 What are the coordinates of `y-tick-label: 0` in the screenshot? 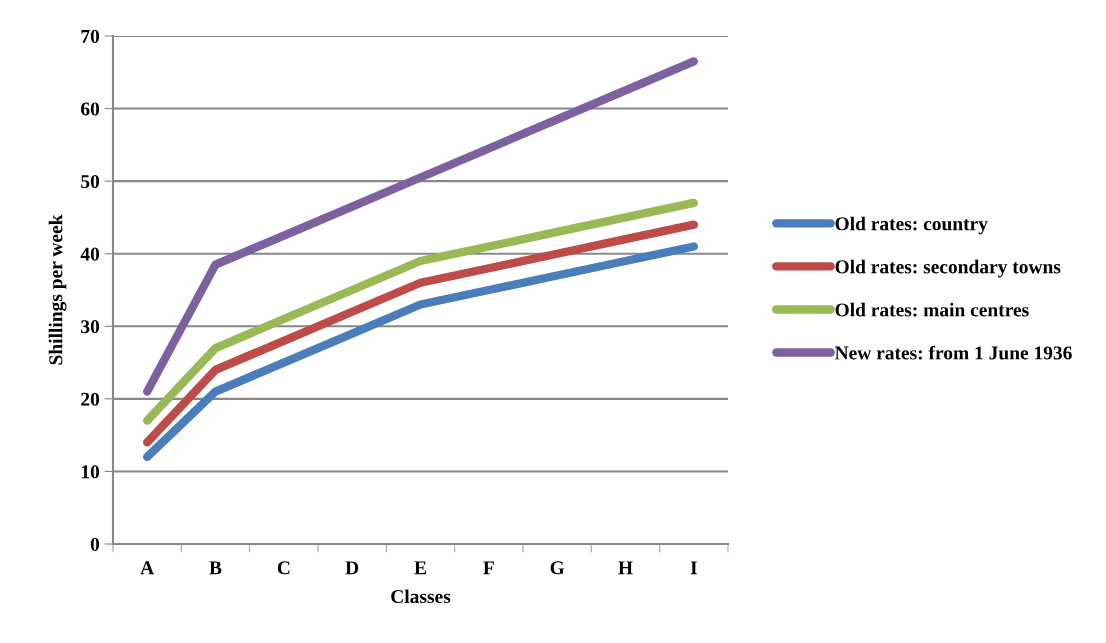 It's located at (95, 544).